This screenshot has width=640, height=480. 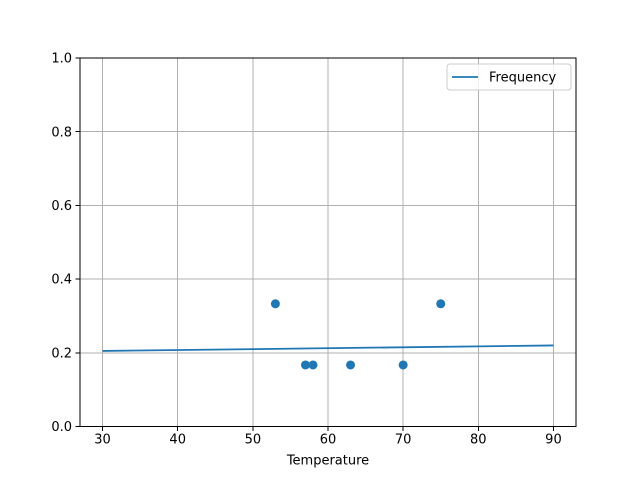 What do you see at coordinates (61, 132) in the screenshot?
I see `y-tick-label: 0.8` at bounding box center [61, 132].